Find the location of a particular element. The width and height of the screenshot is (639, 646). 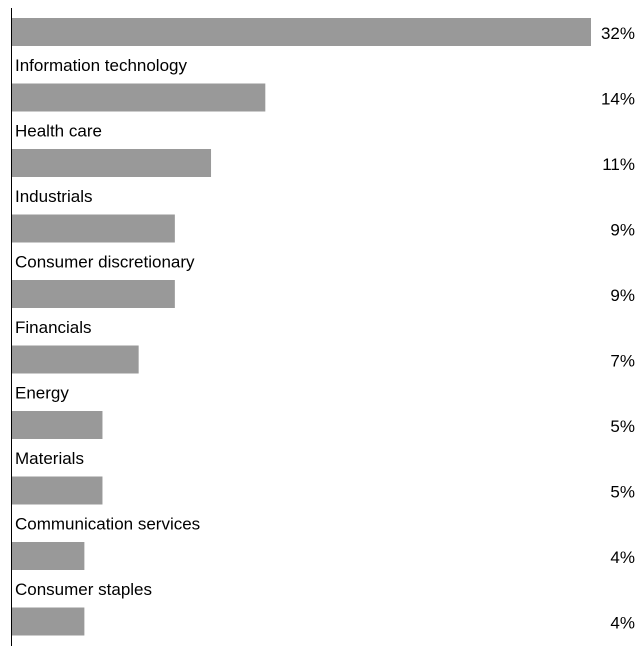

category-label-consumer-discretionary: Consumer discretionary is located at coordinates (105, 262).